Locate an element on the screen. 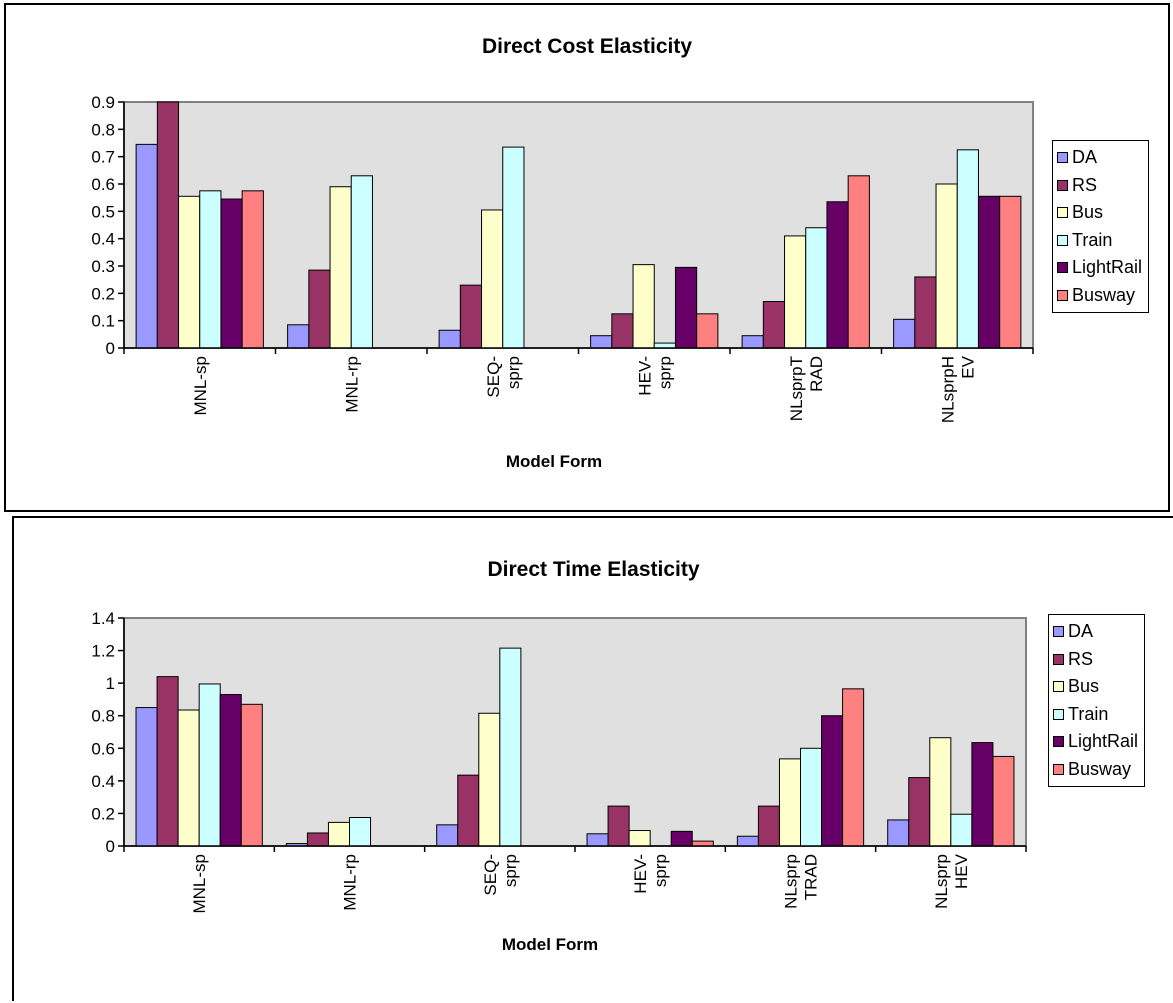 Image resolution: width=1173 pixels, height=1003 pixels. x-category-label-line: NLsprpH is located at coordinates (947, 389).